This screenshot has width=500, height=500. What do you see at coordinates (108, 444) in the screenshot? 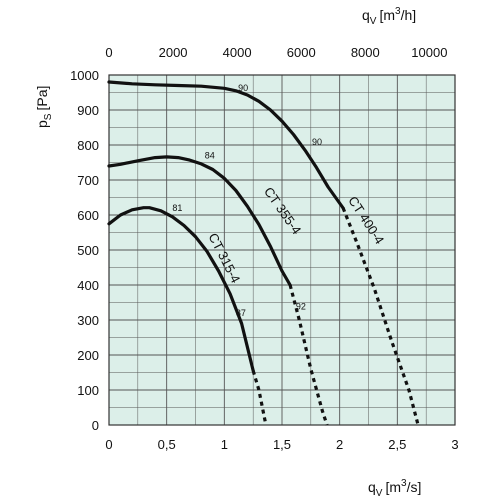
I see `x-tick-label: 0` at bounding box center [108, 444].